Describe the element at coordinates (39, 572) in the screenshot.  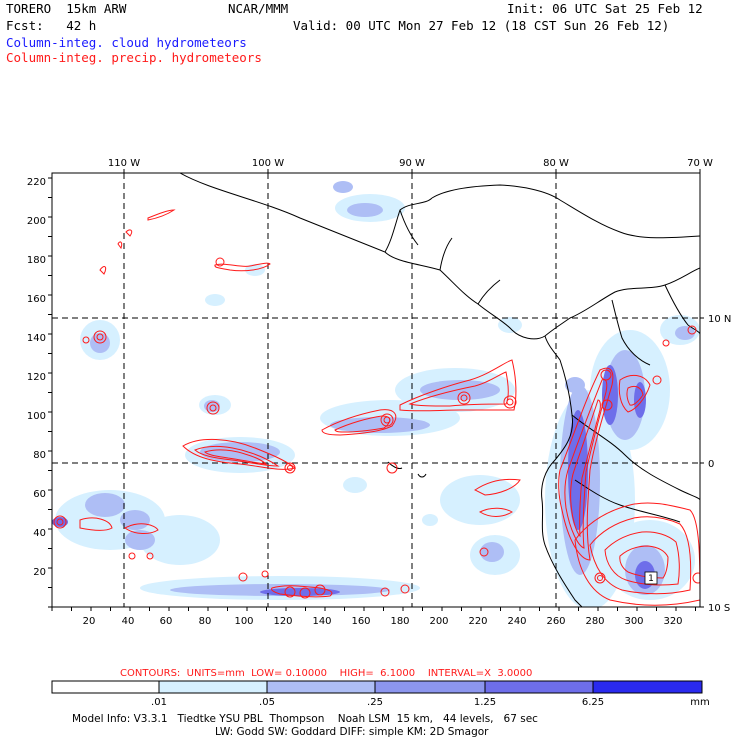
I see `y-tick-label: 20` at that location.